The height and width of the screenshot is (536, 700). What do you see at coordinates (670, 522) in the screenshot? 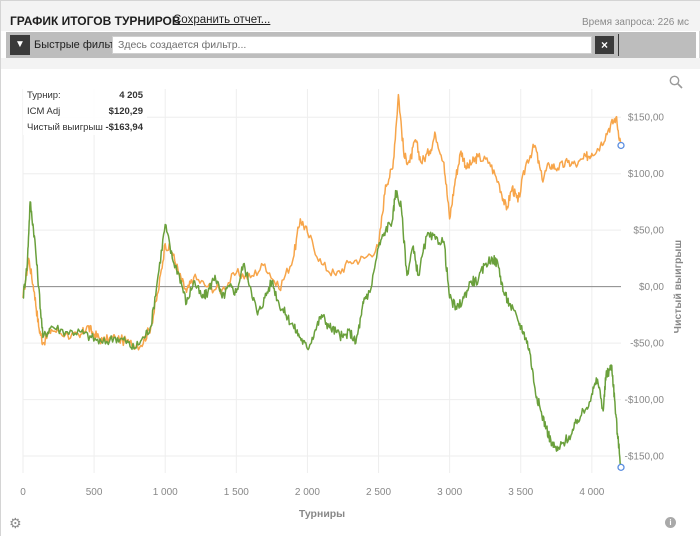
I see `info-icon: i` at bounding box center [670, 522].